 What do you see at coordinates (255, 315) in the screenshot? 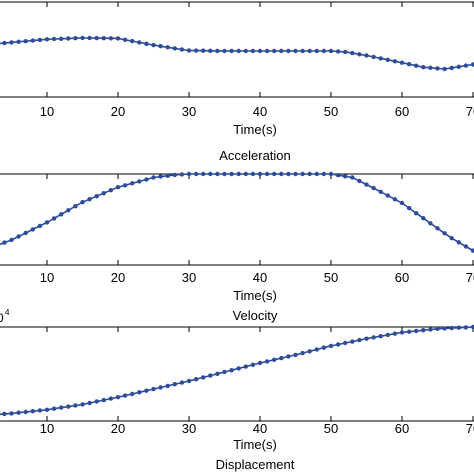
I see `title-velocity: Velocity` at bounding box center [255, 315].